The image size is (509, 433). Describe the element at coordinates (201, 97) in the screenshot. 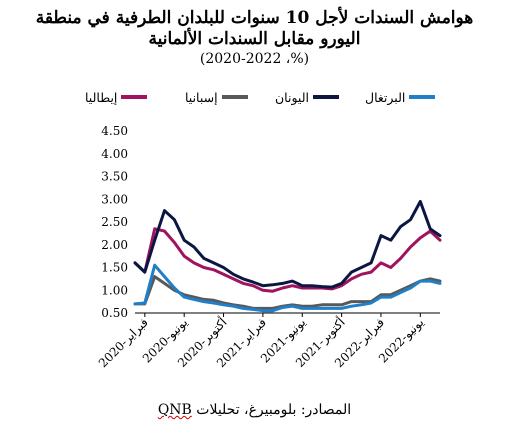

I see `legend-label-spain: إسبانيا` at that location.